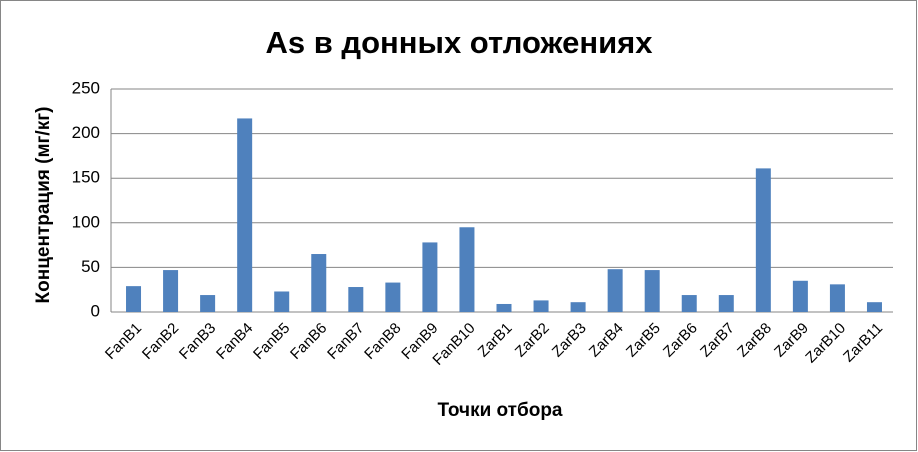 The width and height of the screenshot is (918, 452). I want to click on y-tick-label: 150, so click(86, 177).